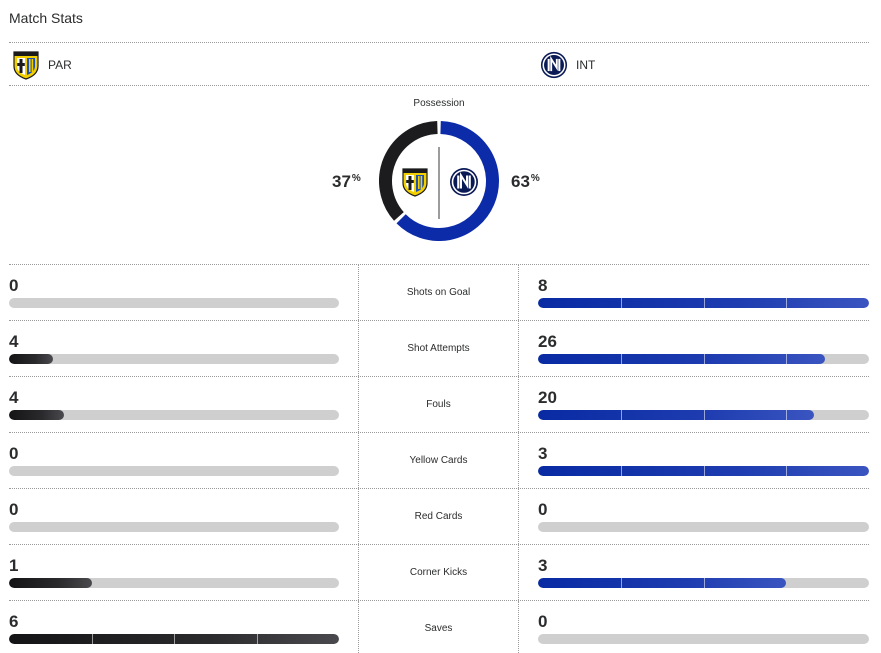  Describe the element at coordinates (60, 65) in the screenshot. I see `home-team-abbr: PAR` at that location.